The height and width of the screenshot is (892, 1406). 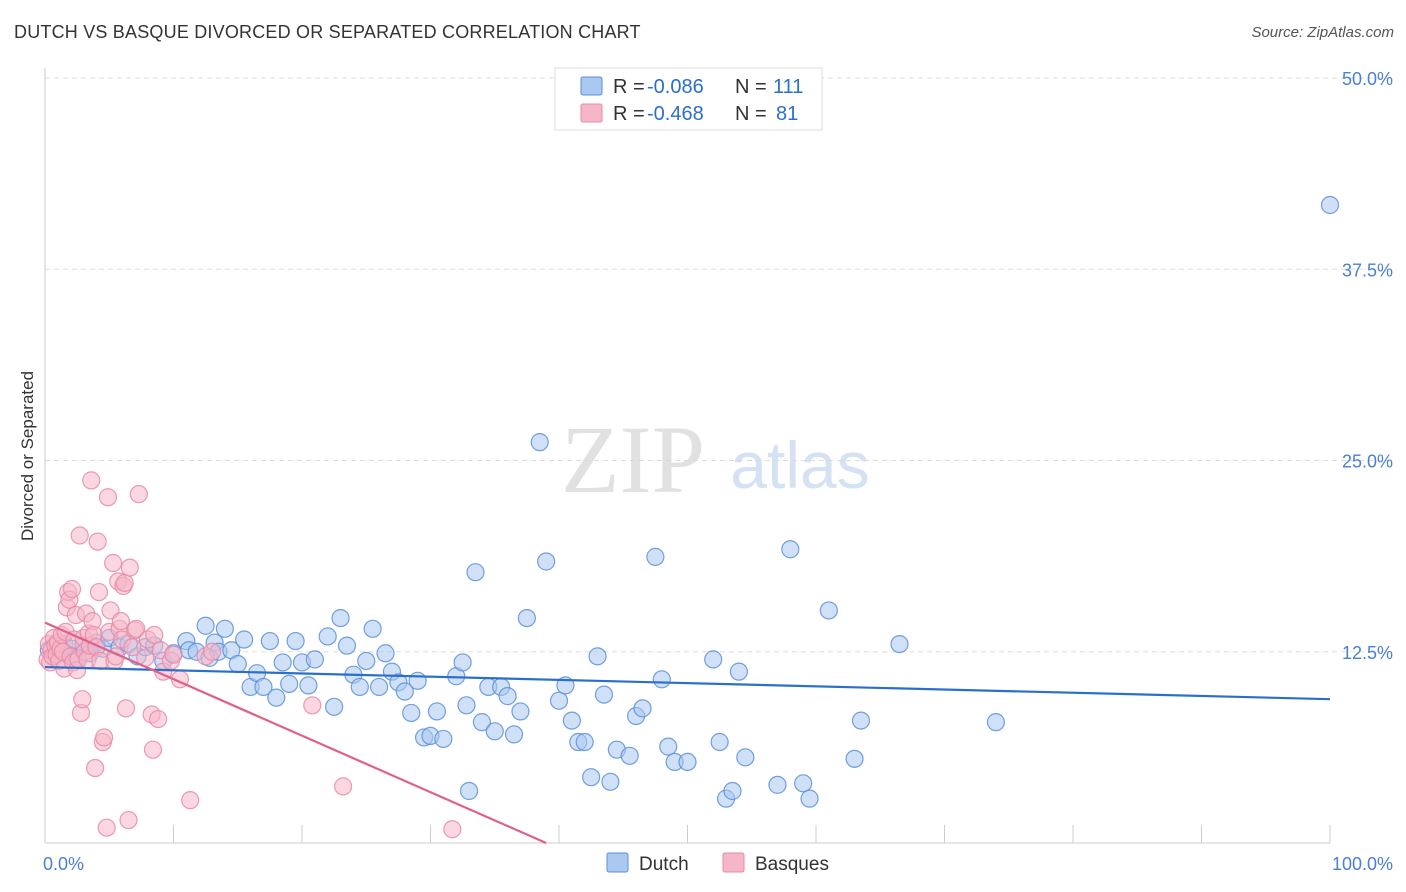 What do you see at coordinates (591, 86) in the screenshot?
I see `legend-swatch-dutch` at bounding box center [591, 86].